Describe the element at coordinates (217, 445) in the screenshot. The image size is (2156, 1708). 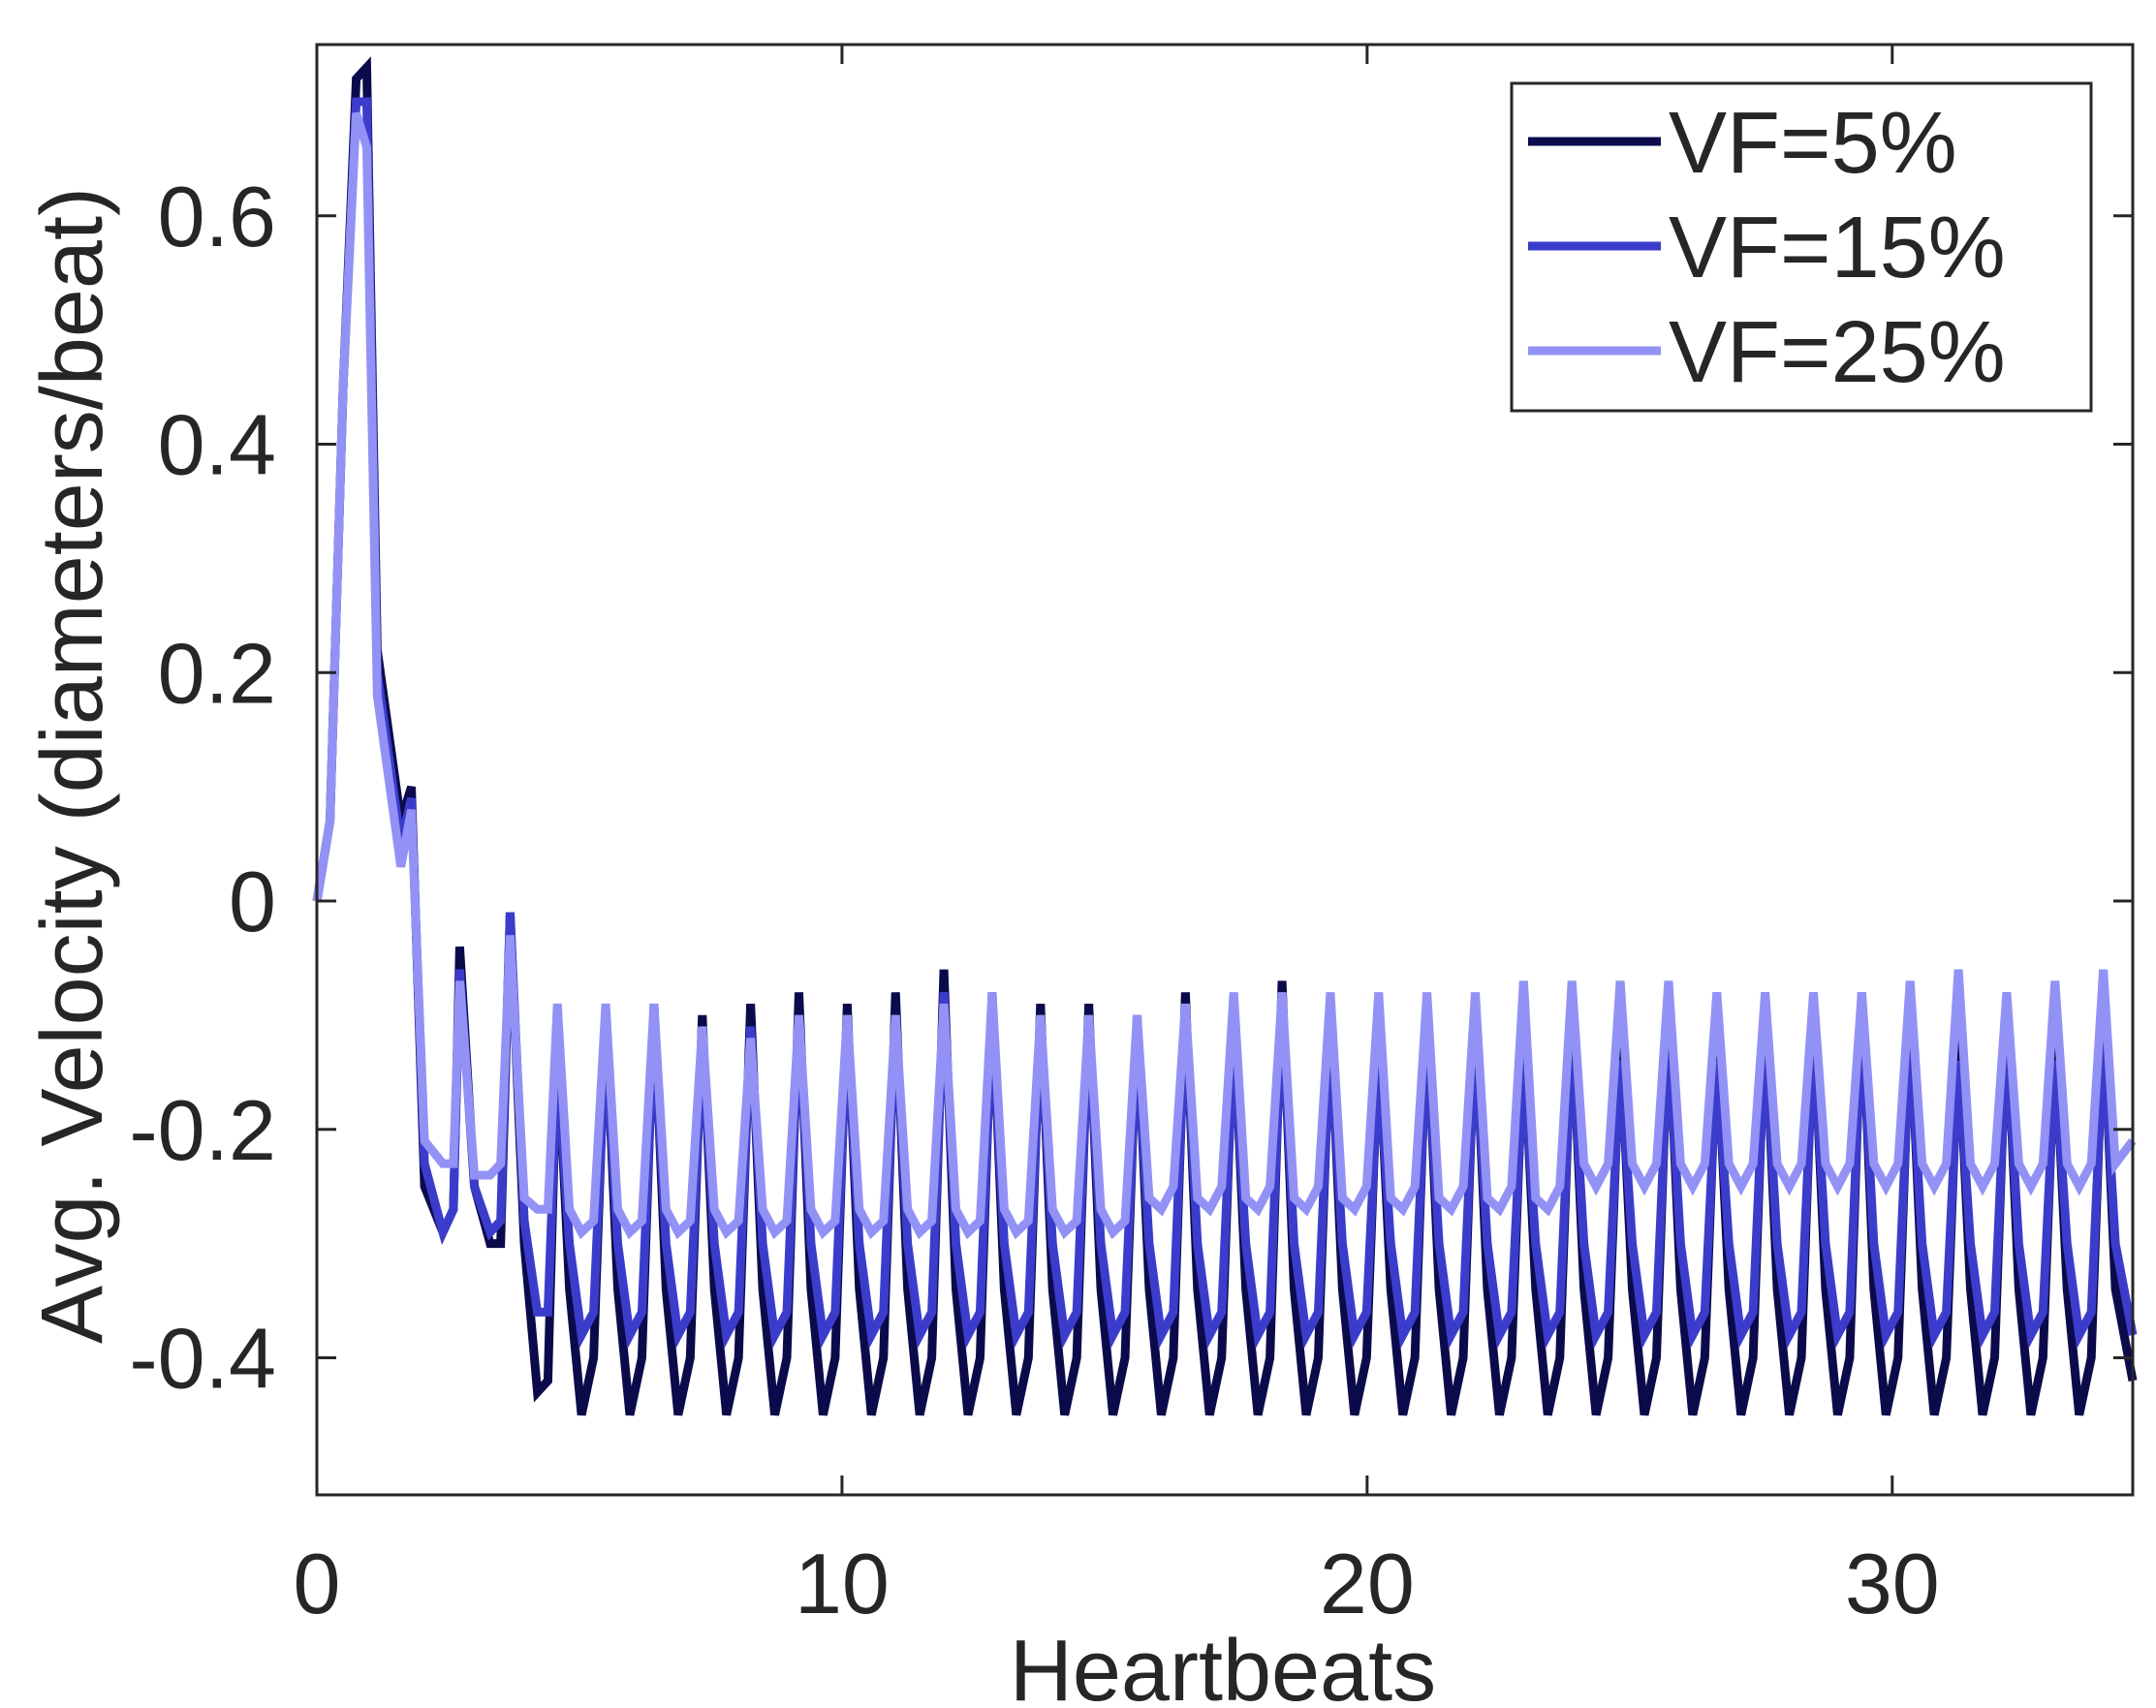
I see `y-tick-label: 0.4` at that location.